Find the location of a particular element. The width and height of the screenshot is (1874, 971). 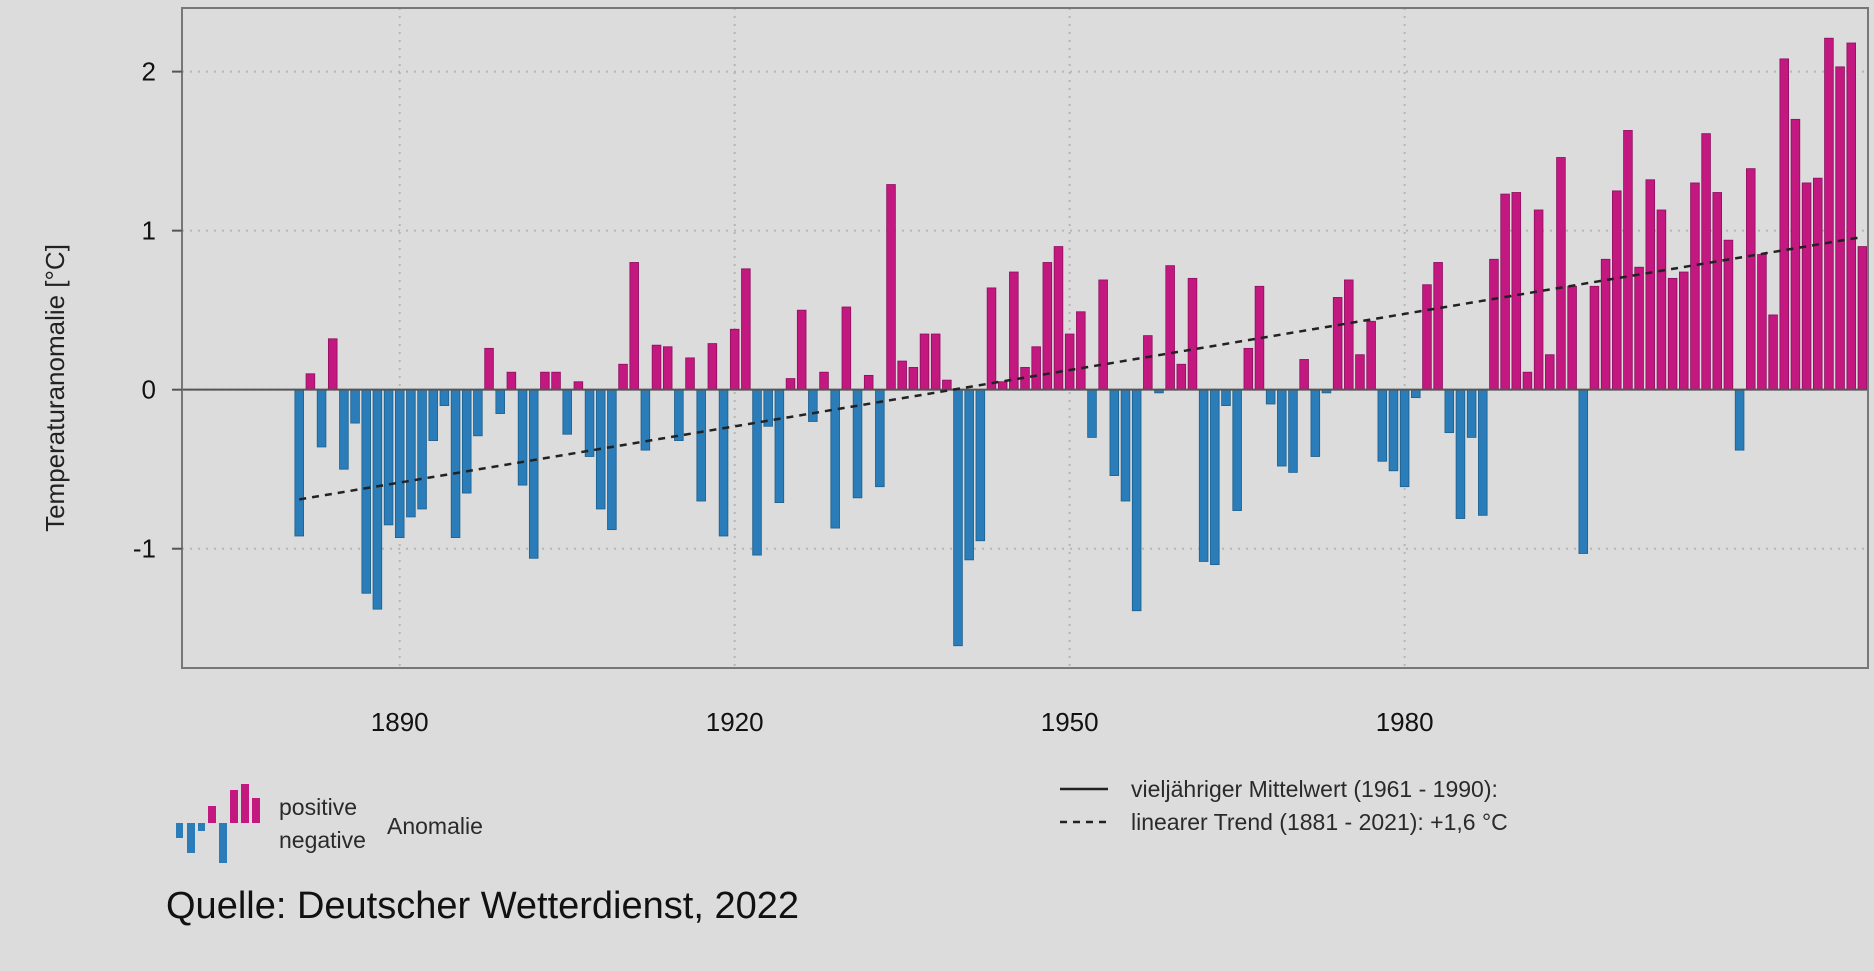

legend-mean-label: vieljähriger Mittelwert (1961 - 1990): is located at coordinates (1314, 789).